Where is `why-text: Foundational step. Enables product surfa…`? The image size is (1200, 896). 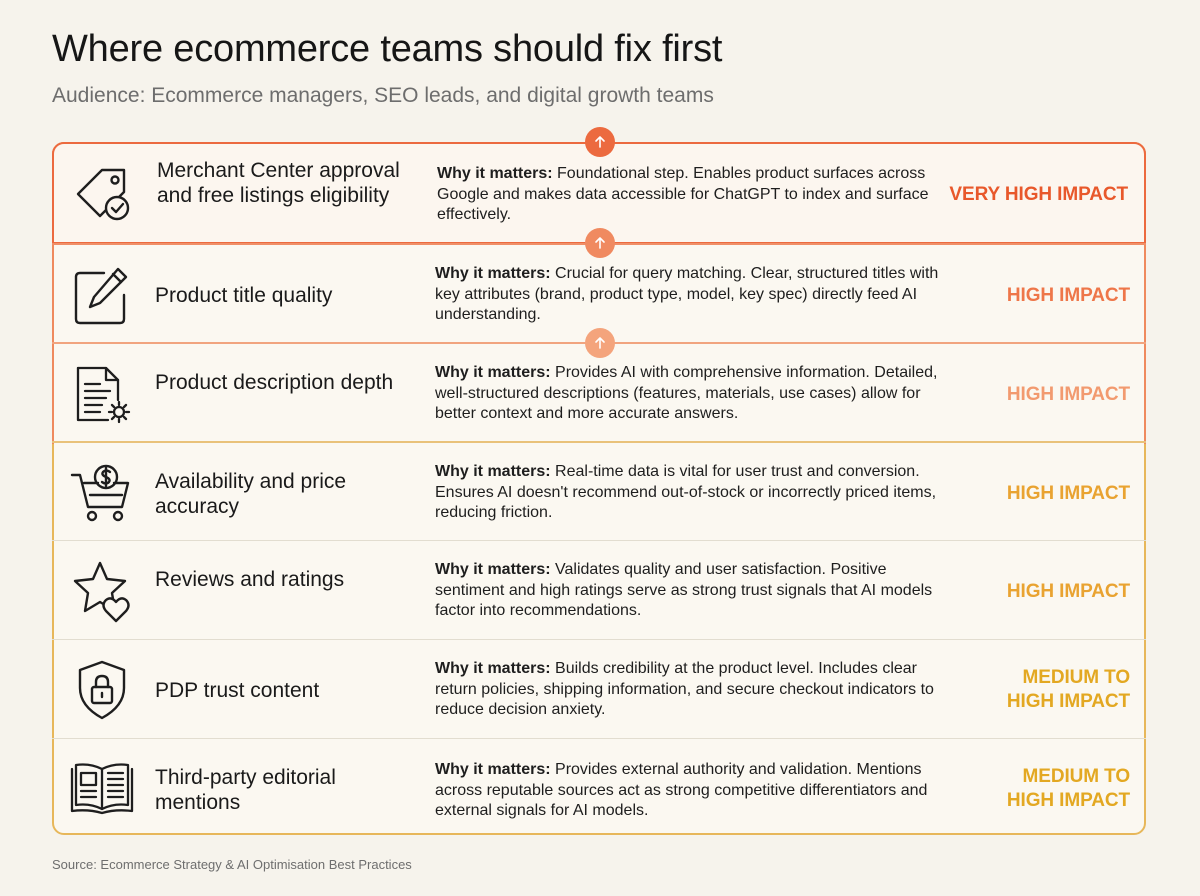
why-text: Foundational step. Enables product surfa… is located at coordinates (683, 194).